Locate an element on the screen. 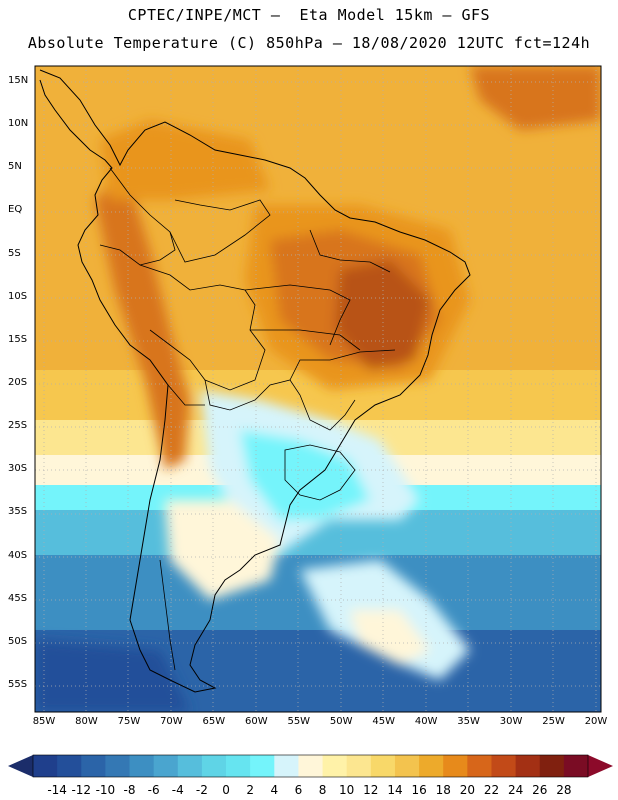 The width and height of the screenshot is (618, 800). lat-label: 15S is located at coordinates (18, 339).